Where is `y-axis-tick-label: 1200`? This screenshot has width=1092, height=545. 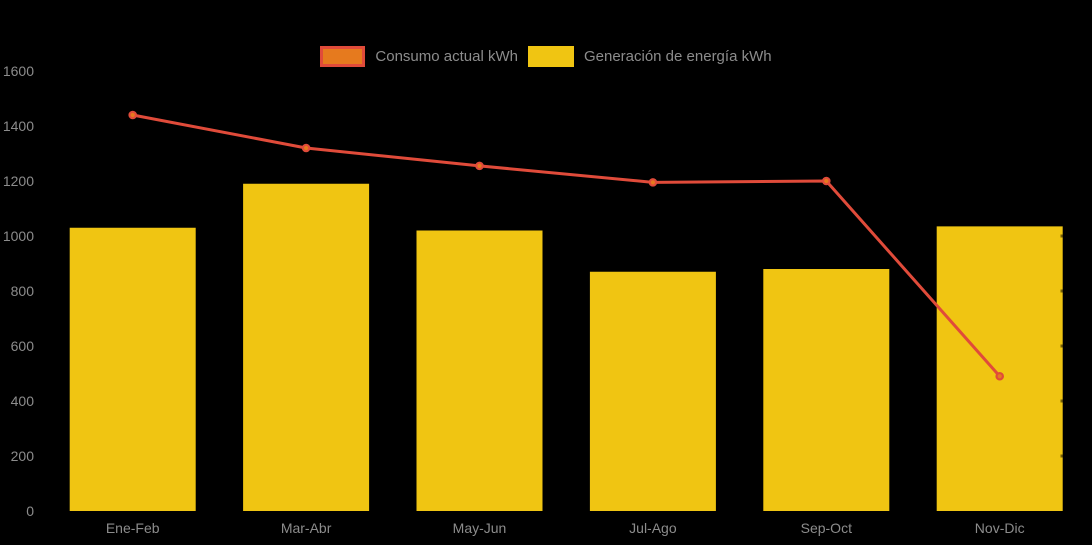
y-axis-tick-label: 1200 is located at coordinates (18, 181).